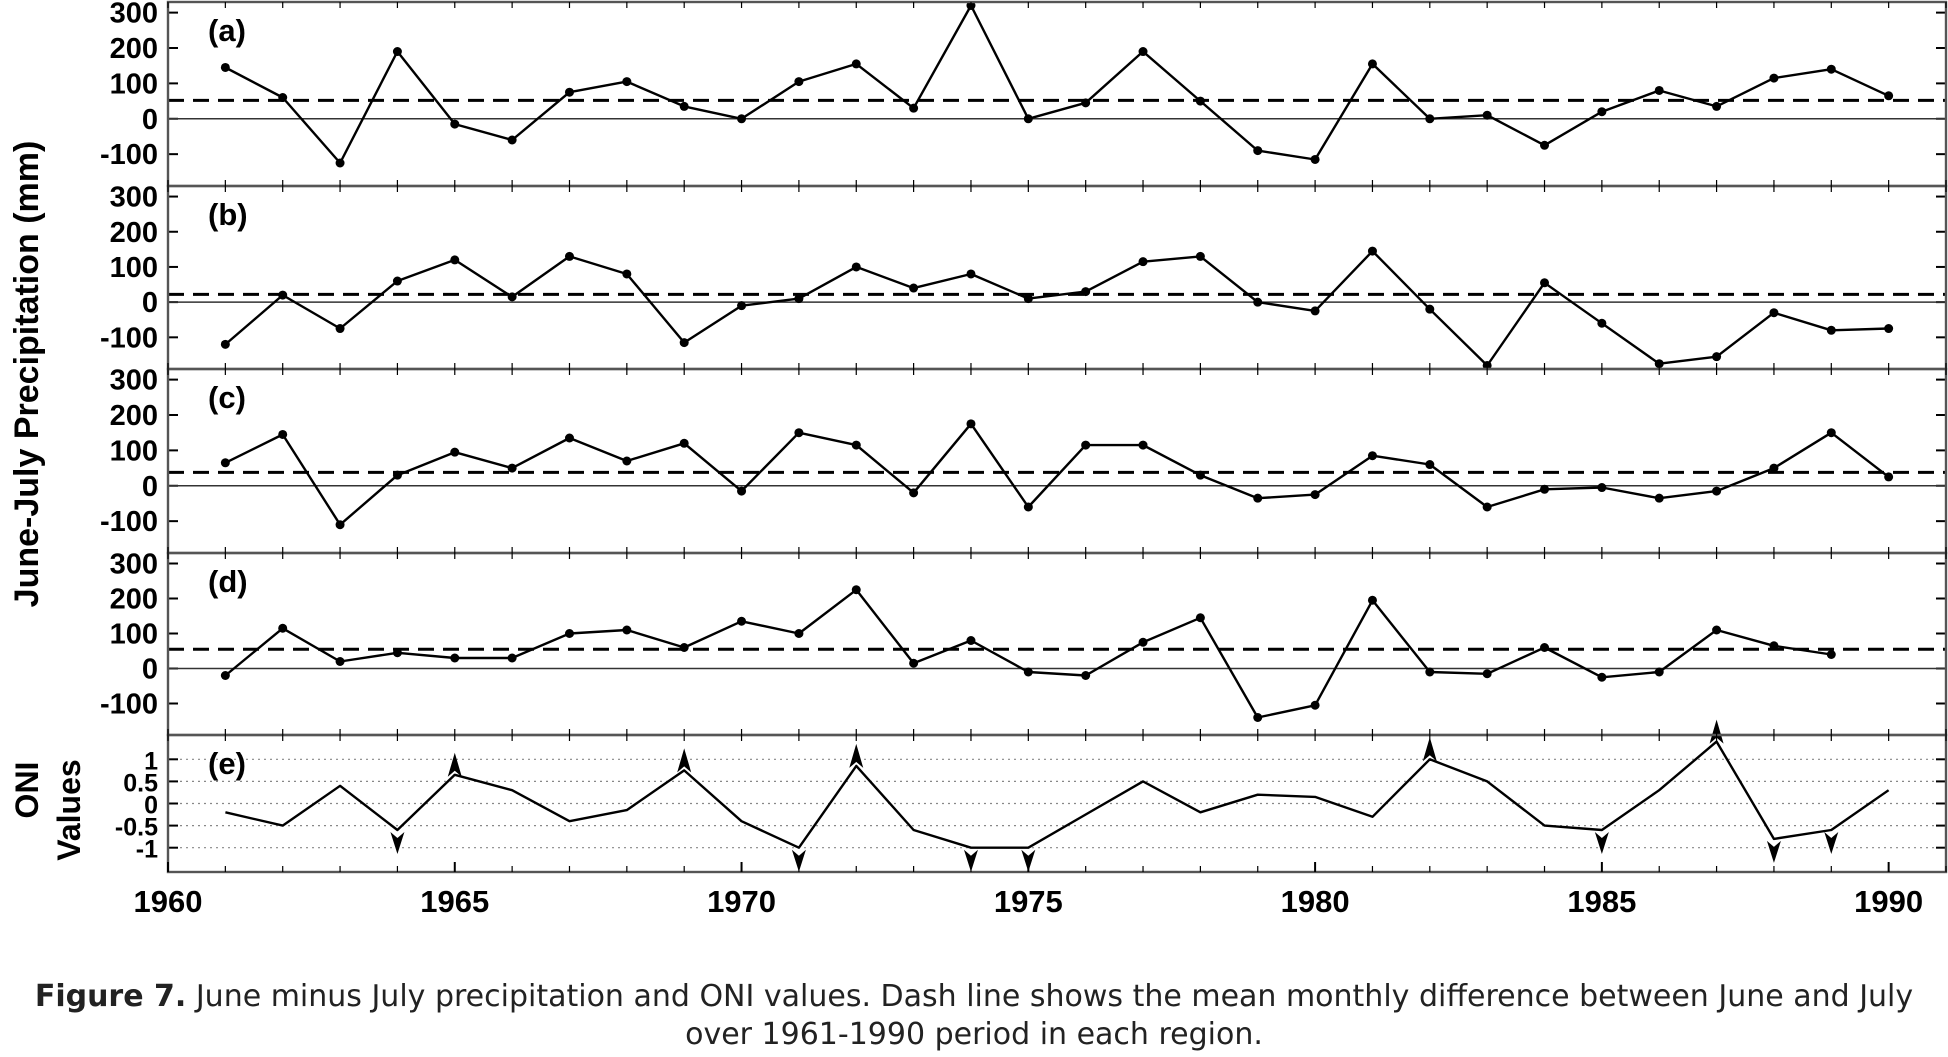 This screenshot has height=1057, width=1948. Describe the element at coordinates (228, 581) in the screenshot. I see `panel-label: (d)` at that location.